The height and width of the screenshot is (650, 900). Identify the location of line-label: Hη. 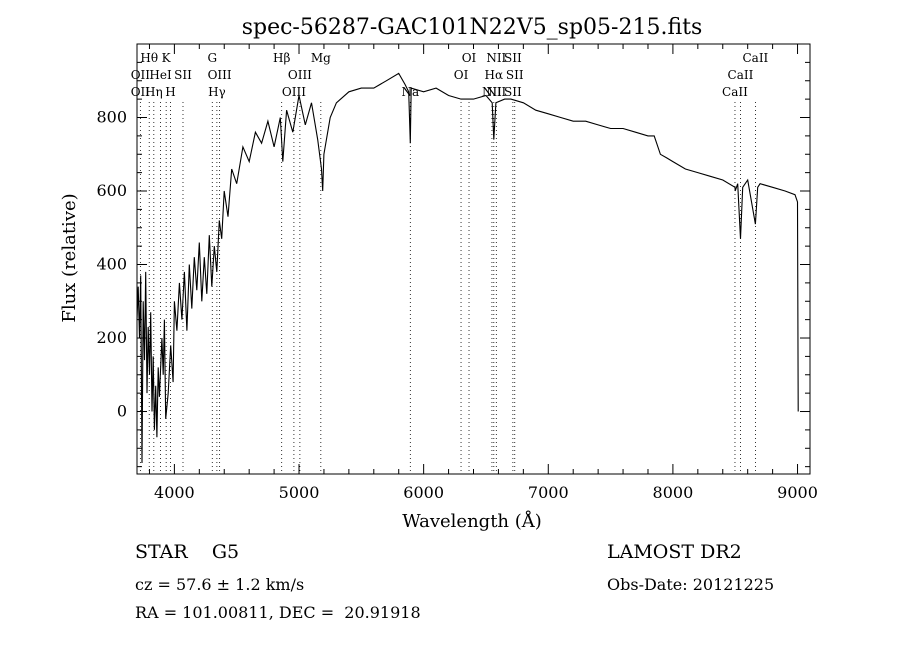
(154, 92).